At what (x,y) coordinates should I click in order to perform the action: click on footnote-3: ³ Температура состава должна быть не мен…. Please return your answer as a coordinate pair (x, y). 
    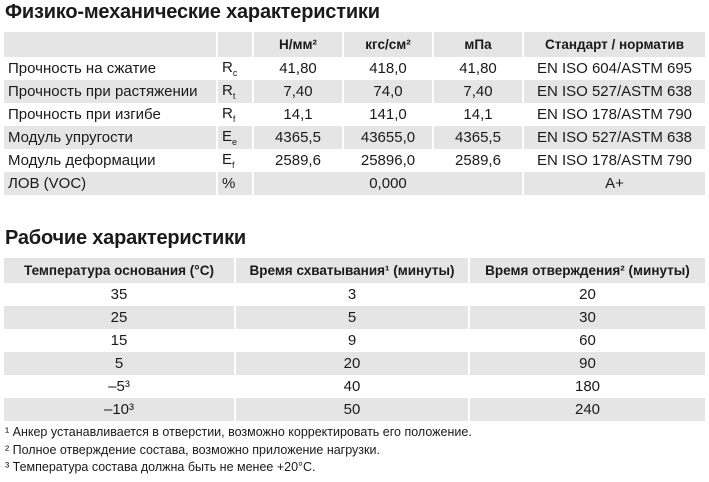
    Looking at the image, I should click on (160, 467).